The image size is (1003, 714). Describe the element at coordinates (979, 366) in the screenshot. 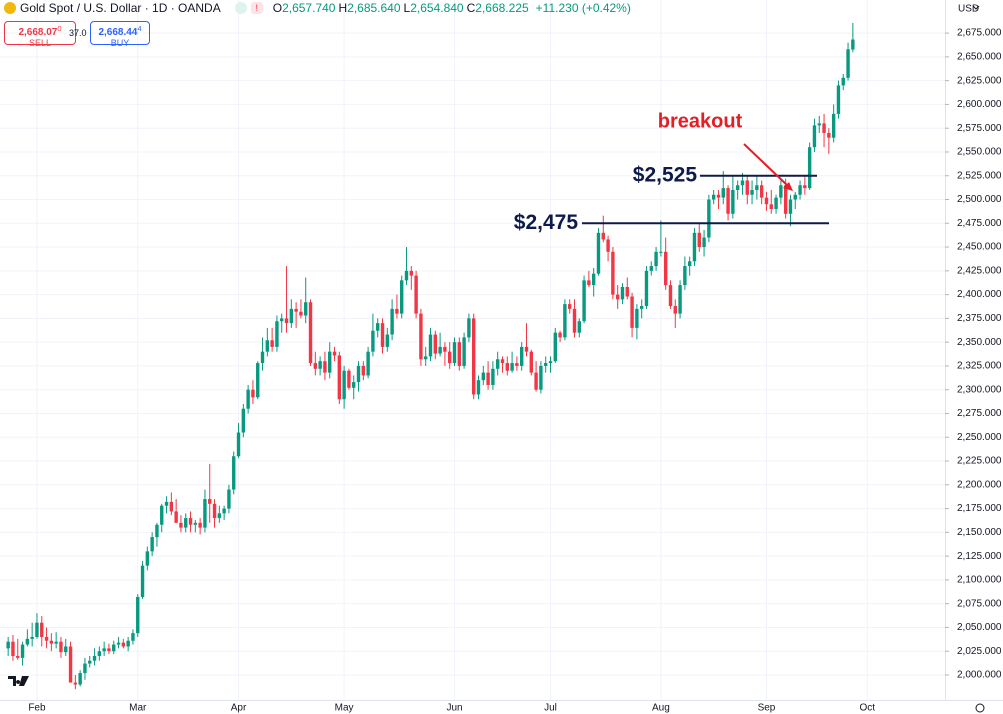

I see `y-tick-label: 2,325.000` at that location.